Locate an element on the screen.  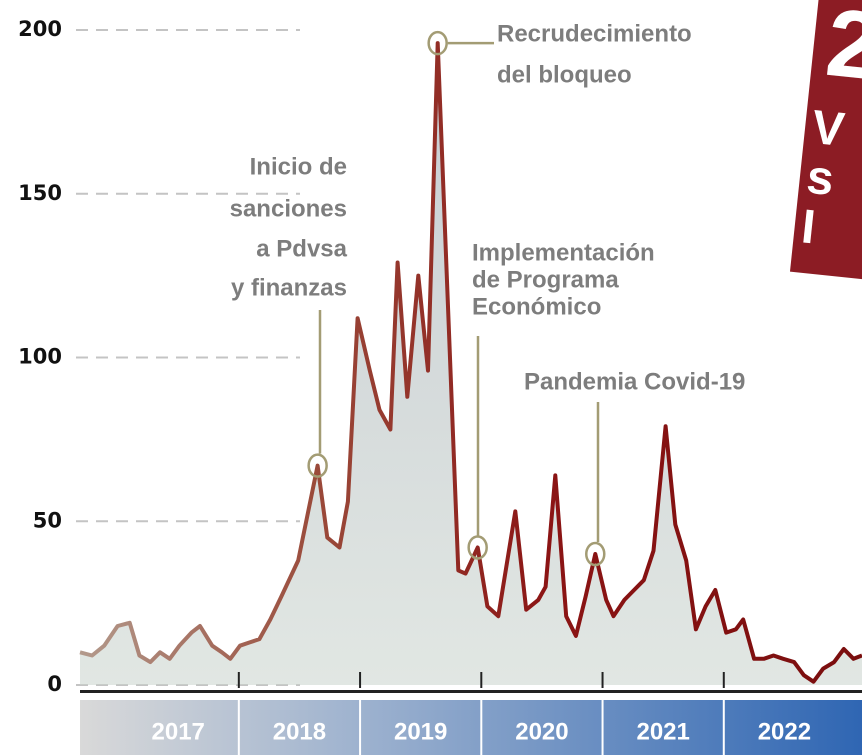
annotation-text: sanciones is located at coordinates (288, 208).